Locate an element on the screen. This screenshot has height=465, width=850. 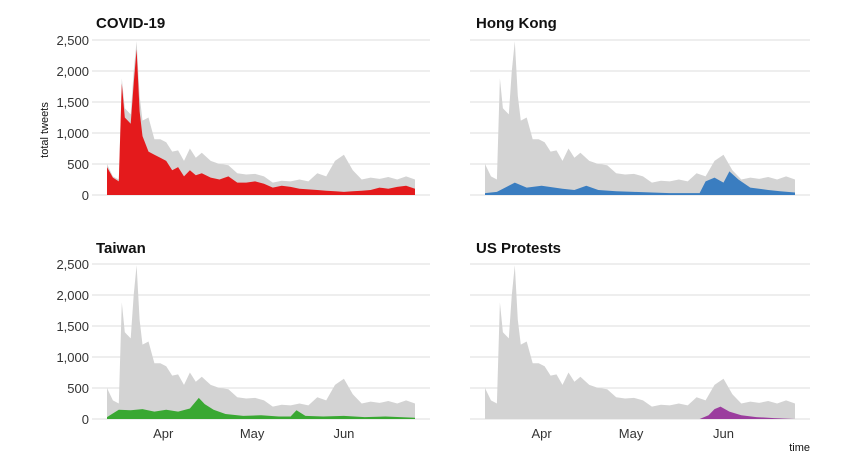
panel-title: US Protests is located at coordinates (518, 248).